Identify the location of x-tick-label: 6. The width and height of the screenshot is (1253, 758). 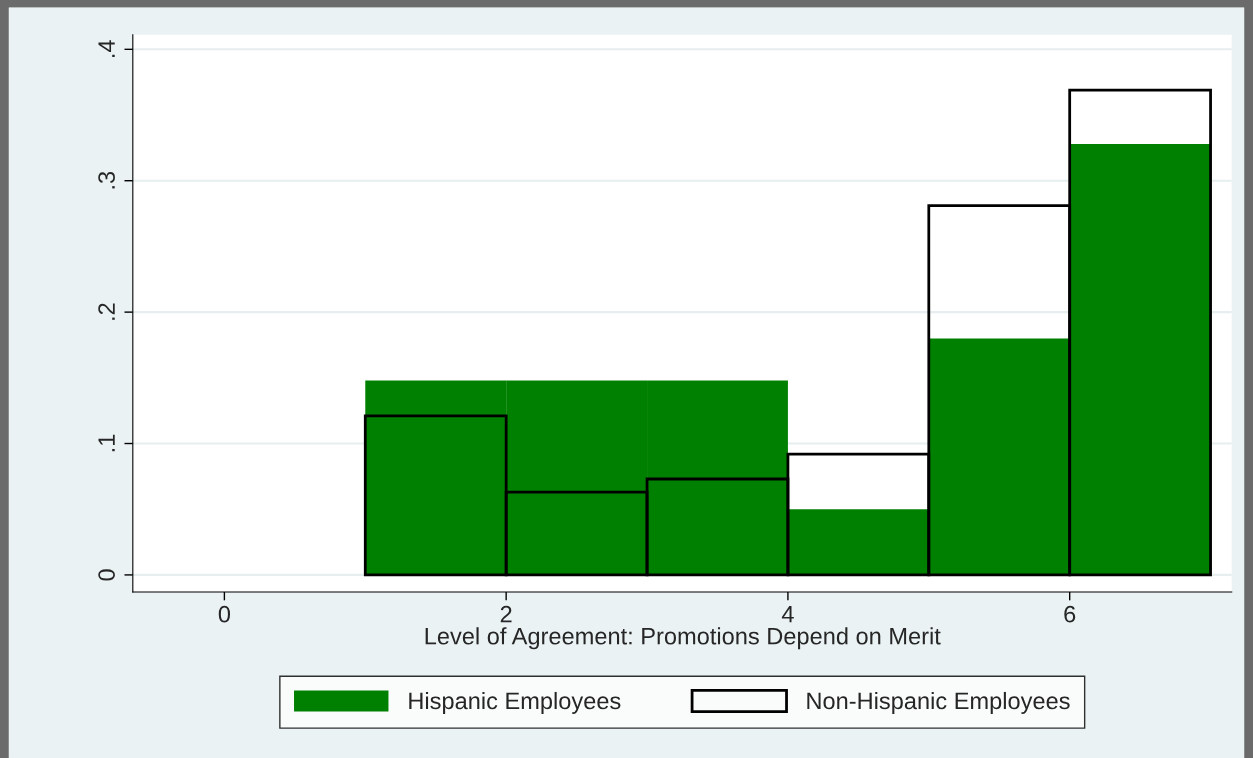
(1070, 614).